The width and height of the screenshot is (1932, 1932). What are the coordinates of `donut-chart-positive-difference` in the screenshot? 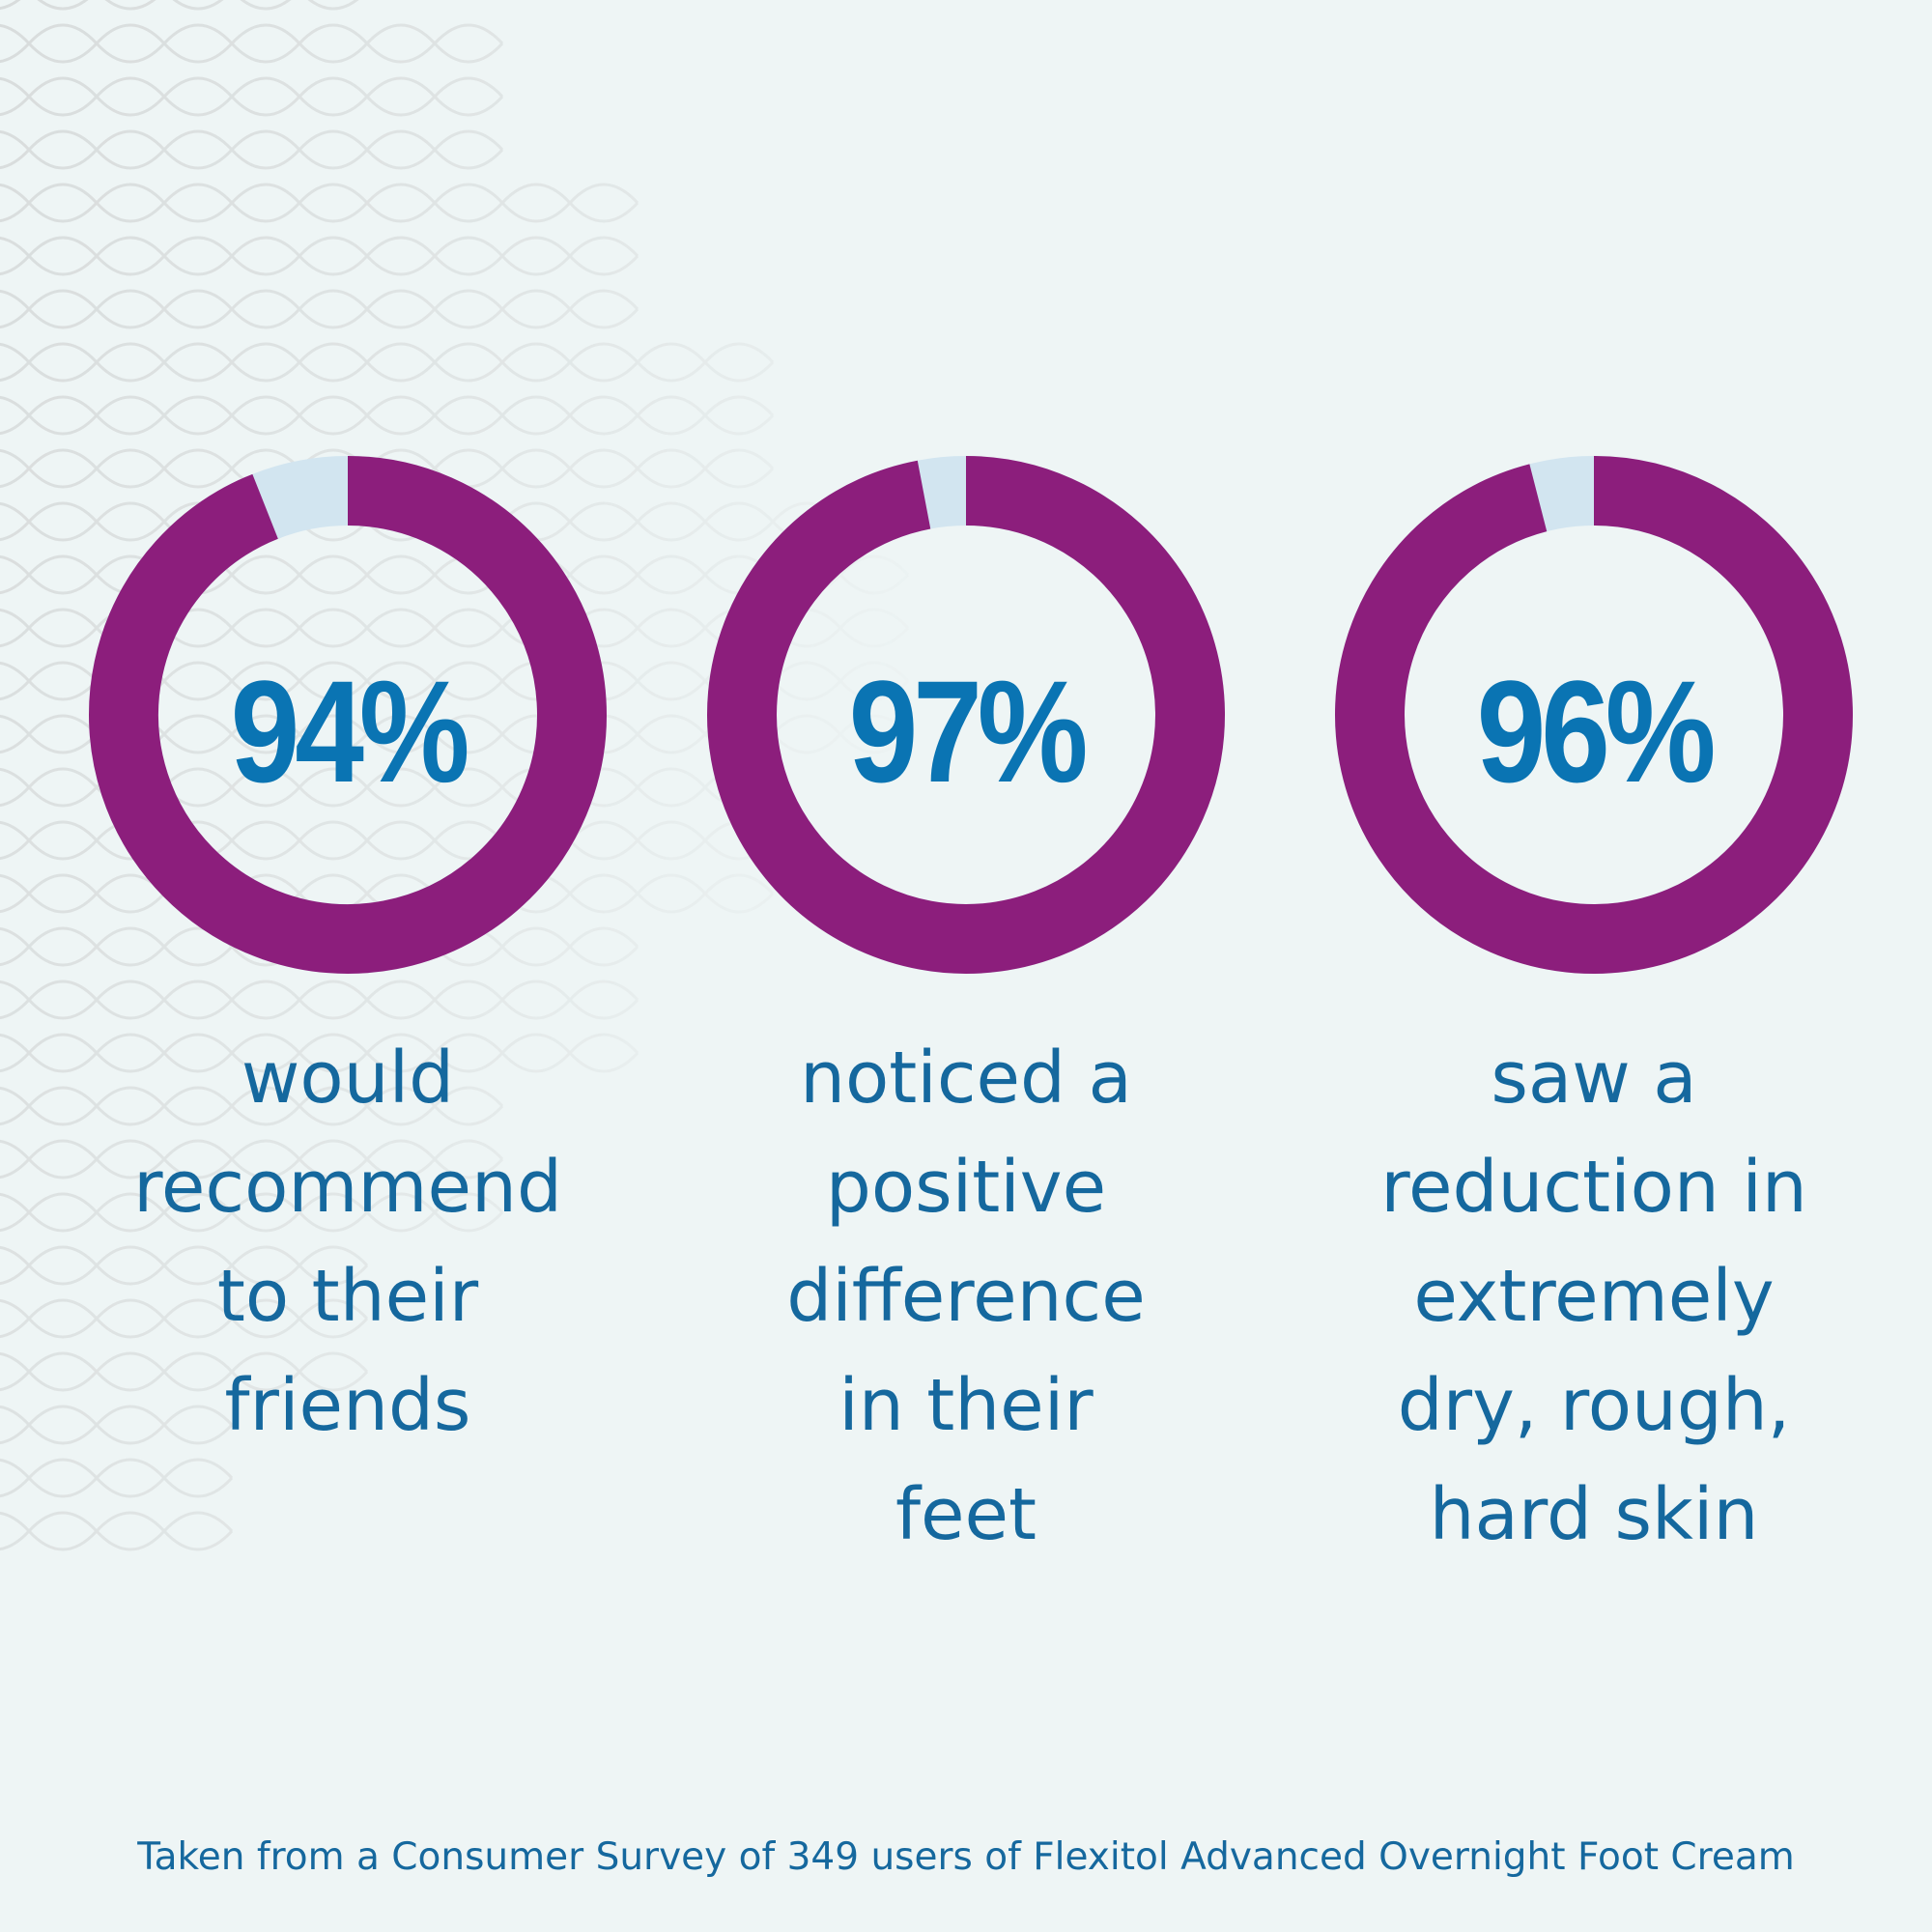 It's located at (966, 715).